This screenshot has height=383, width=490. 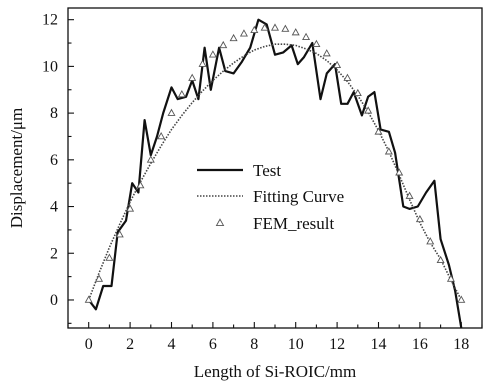 I want to click on legend: Test Fitting Curve FEM_result, so click(x=270, y=197).